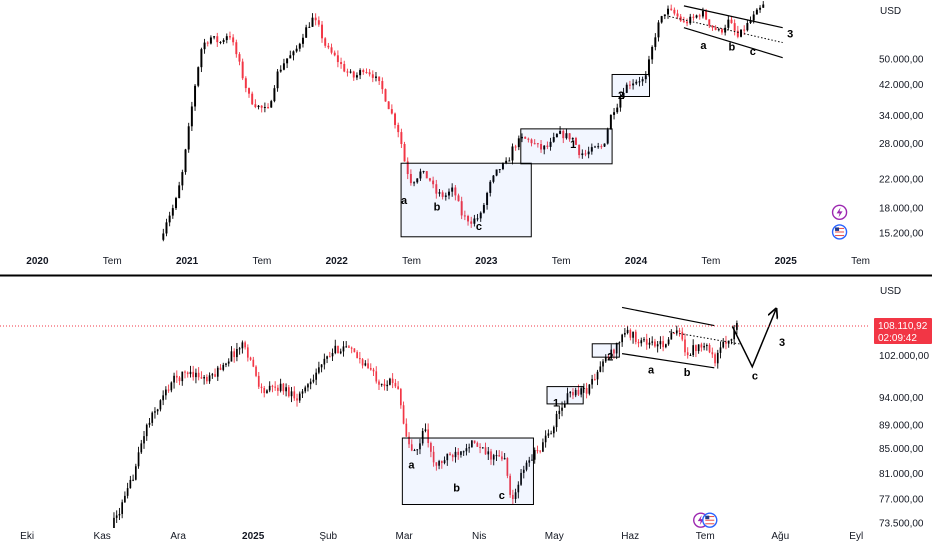 This screenshot has width=932, height=550. Describe the element at coordinates (328, 536) in the screenshot. I see `x-tick-label: Şub` at that location.